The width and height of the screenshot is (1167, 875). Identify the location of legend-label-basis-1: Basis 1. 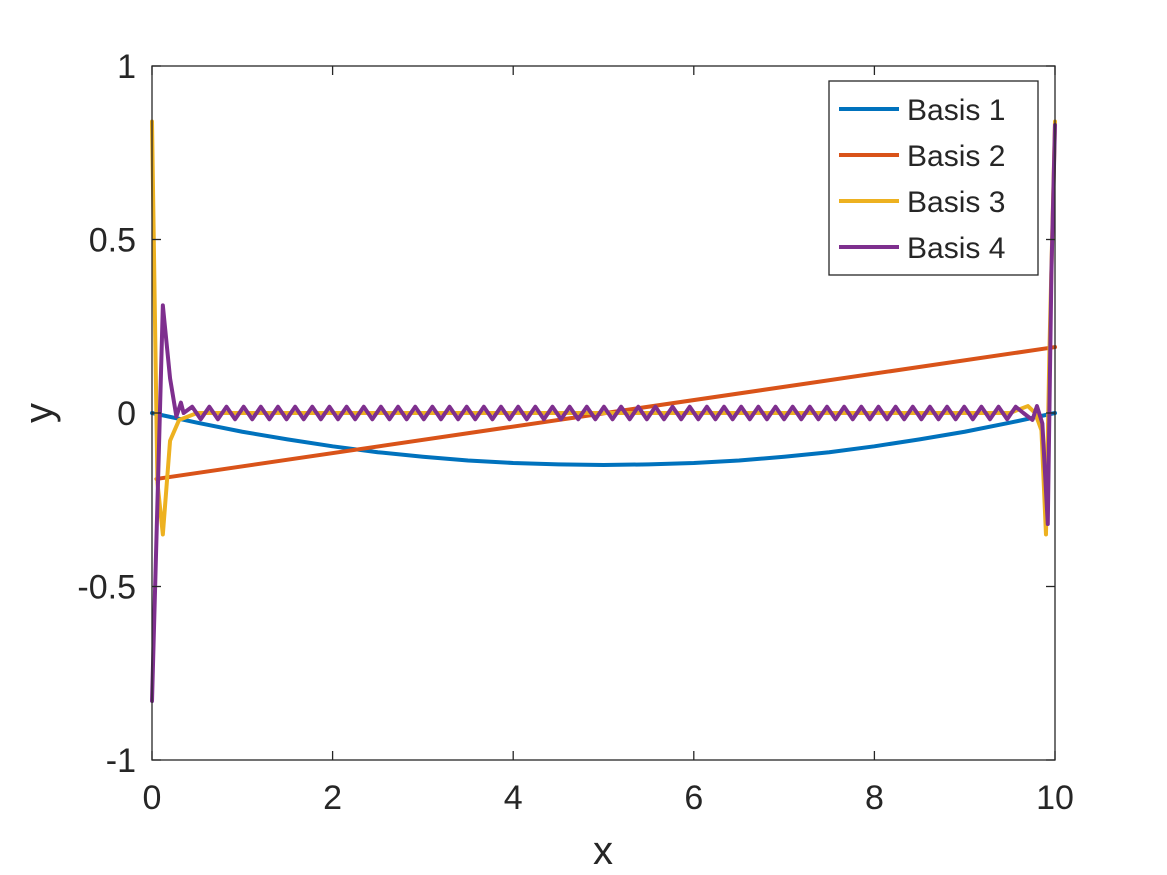
(956, 110).